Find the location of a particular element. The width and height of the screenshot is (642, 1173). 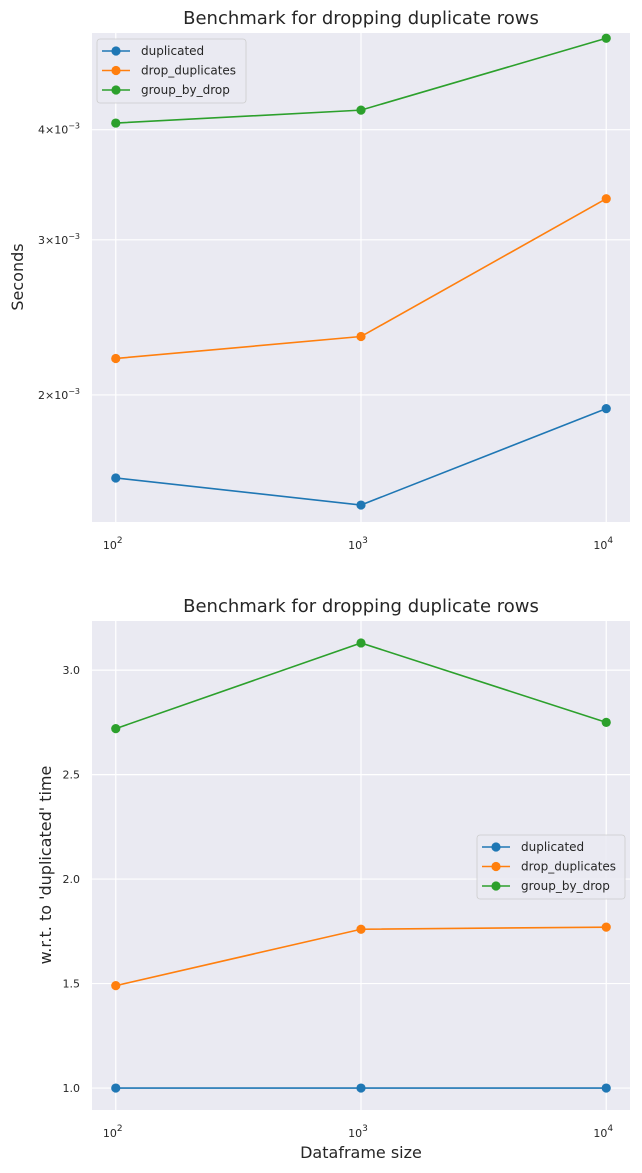

chart-1-y-tick-label: 2×10⁻³ is located at coordinates (59, 394).